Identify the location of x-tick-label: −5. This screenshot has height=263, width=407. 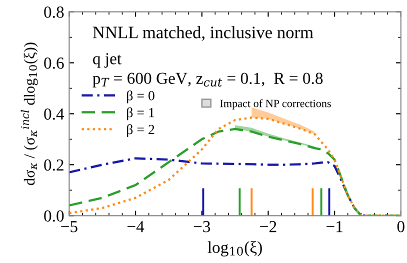
(69, 226).